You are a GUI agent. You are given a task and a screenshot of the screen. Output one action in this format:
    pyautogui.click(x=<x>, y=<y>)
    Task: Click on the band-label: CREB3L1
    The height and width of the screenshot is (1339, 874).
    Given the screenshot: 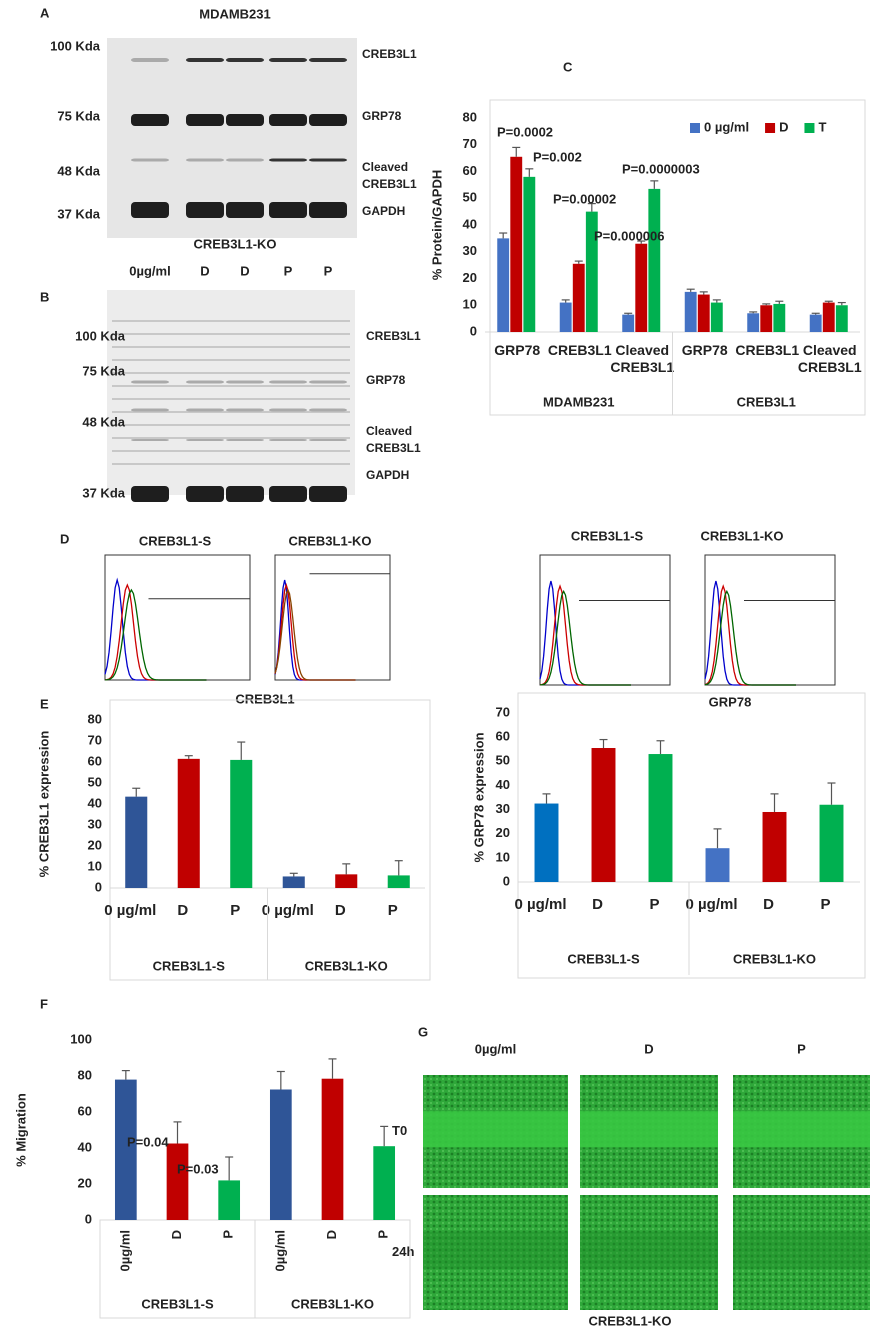 What is the action you would take?
    pyautogui.click(x=389, y=54)
    